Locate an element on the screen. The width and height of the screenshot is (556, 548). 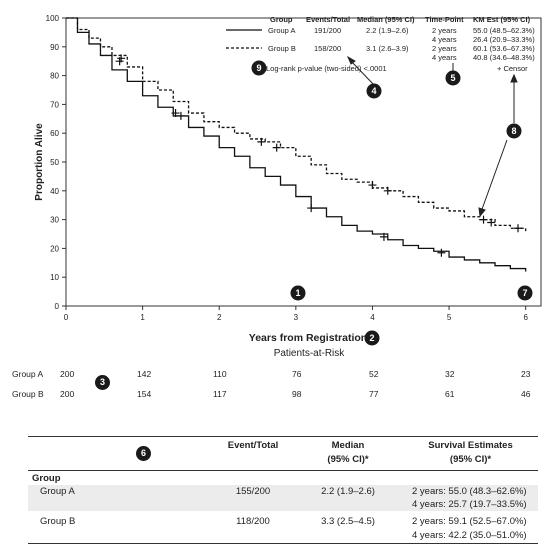
risk-value: 117 is located at coordinates (220, 394).